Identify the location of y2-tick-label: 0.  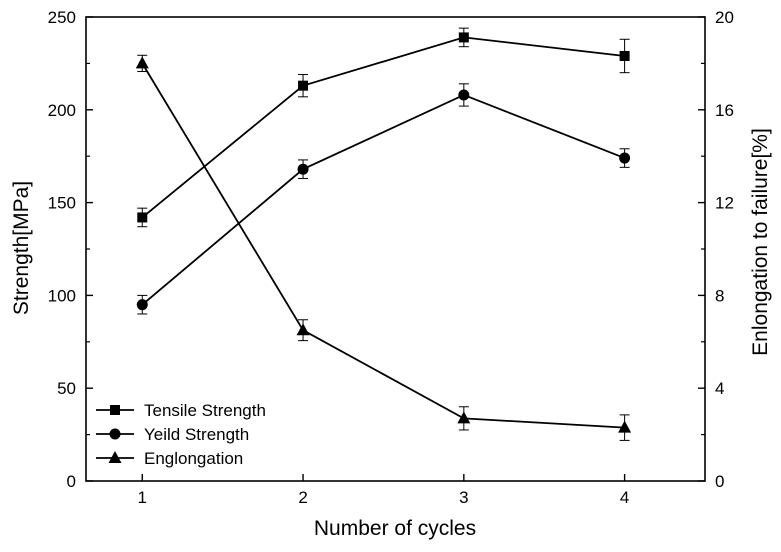
(719, 481).